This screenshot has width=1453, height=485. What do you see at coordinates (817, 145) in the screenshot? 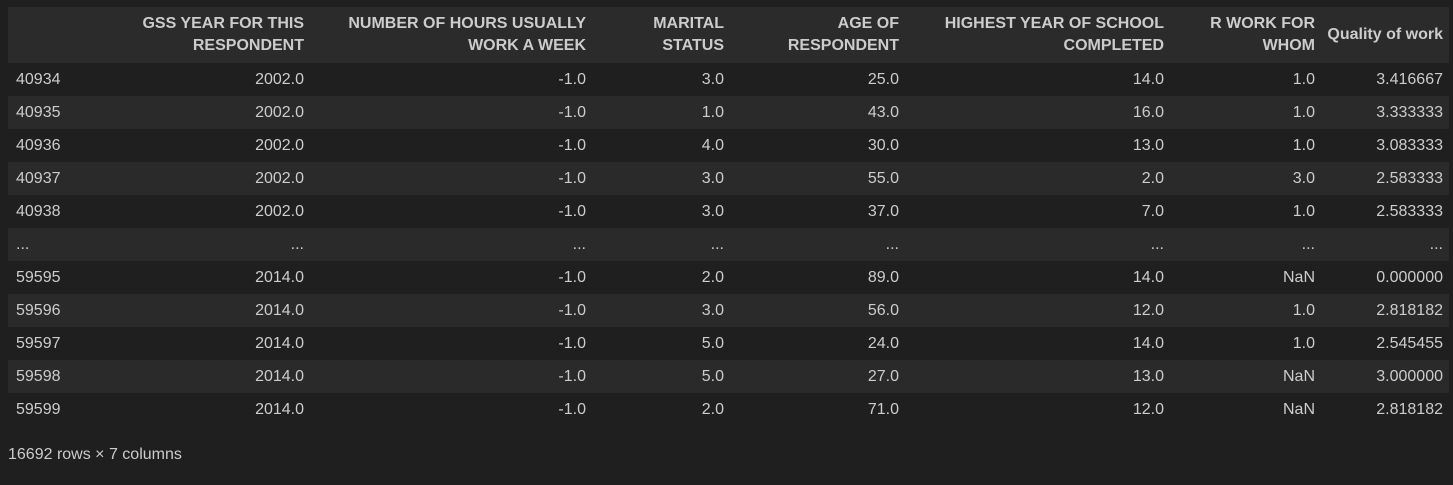
I see `table-cell: 30.0` at bounding box center [817, 145].